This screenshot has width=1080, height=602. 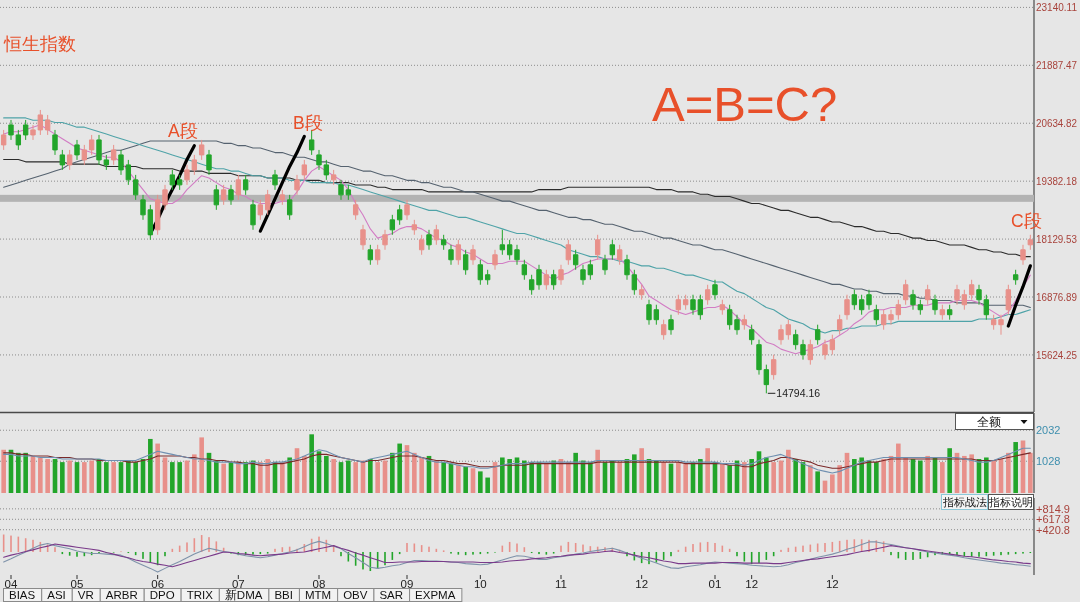 I want to click on category-label: EXPMA, so click(x=435, y=595).